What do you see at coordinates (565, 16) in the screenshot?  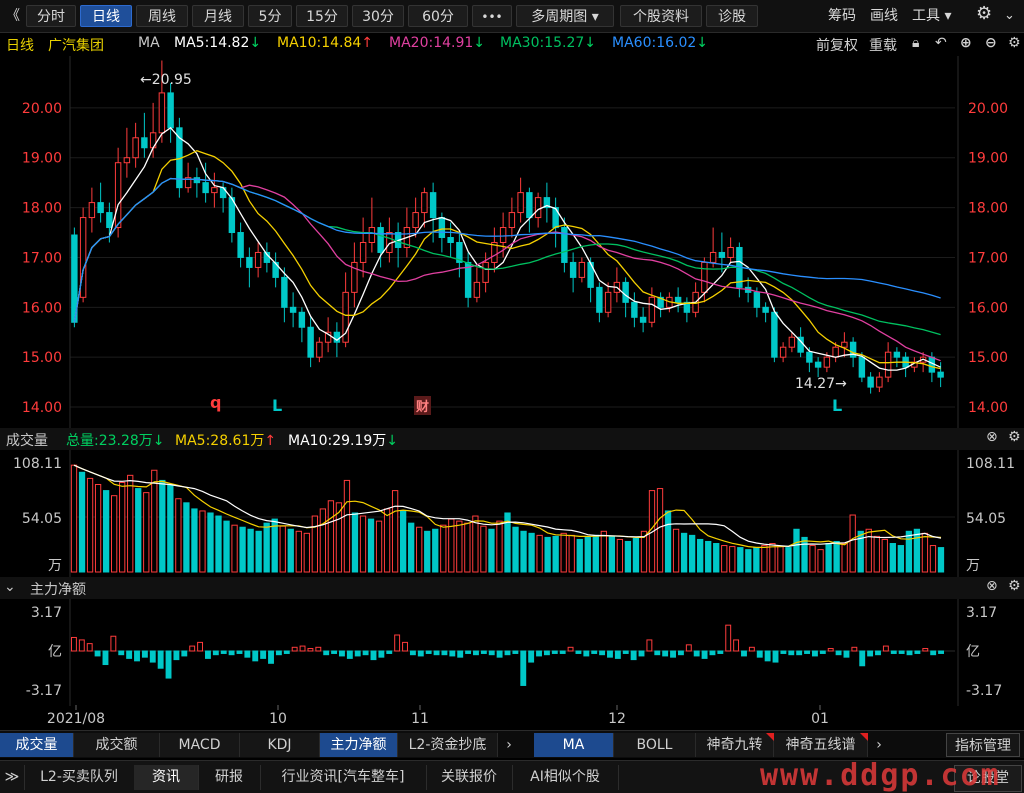 I see `multi-period-button: 多周期图 ▾` at bounding box center [565, 16].